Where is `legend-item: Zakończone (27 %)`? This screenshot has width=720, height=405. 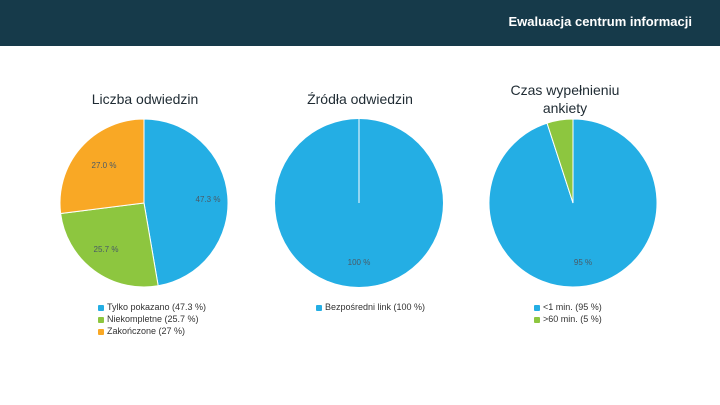 legend-item: Zakończone (27 %) is located at coordinates (152, 331).